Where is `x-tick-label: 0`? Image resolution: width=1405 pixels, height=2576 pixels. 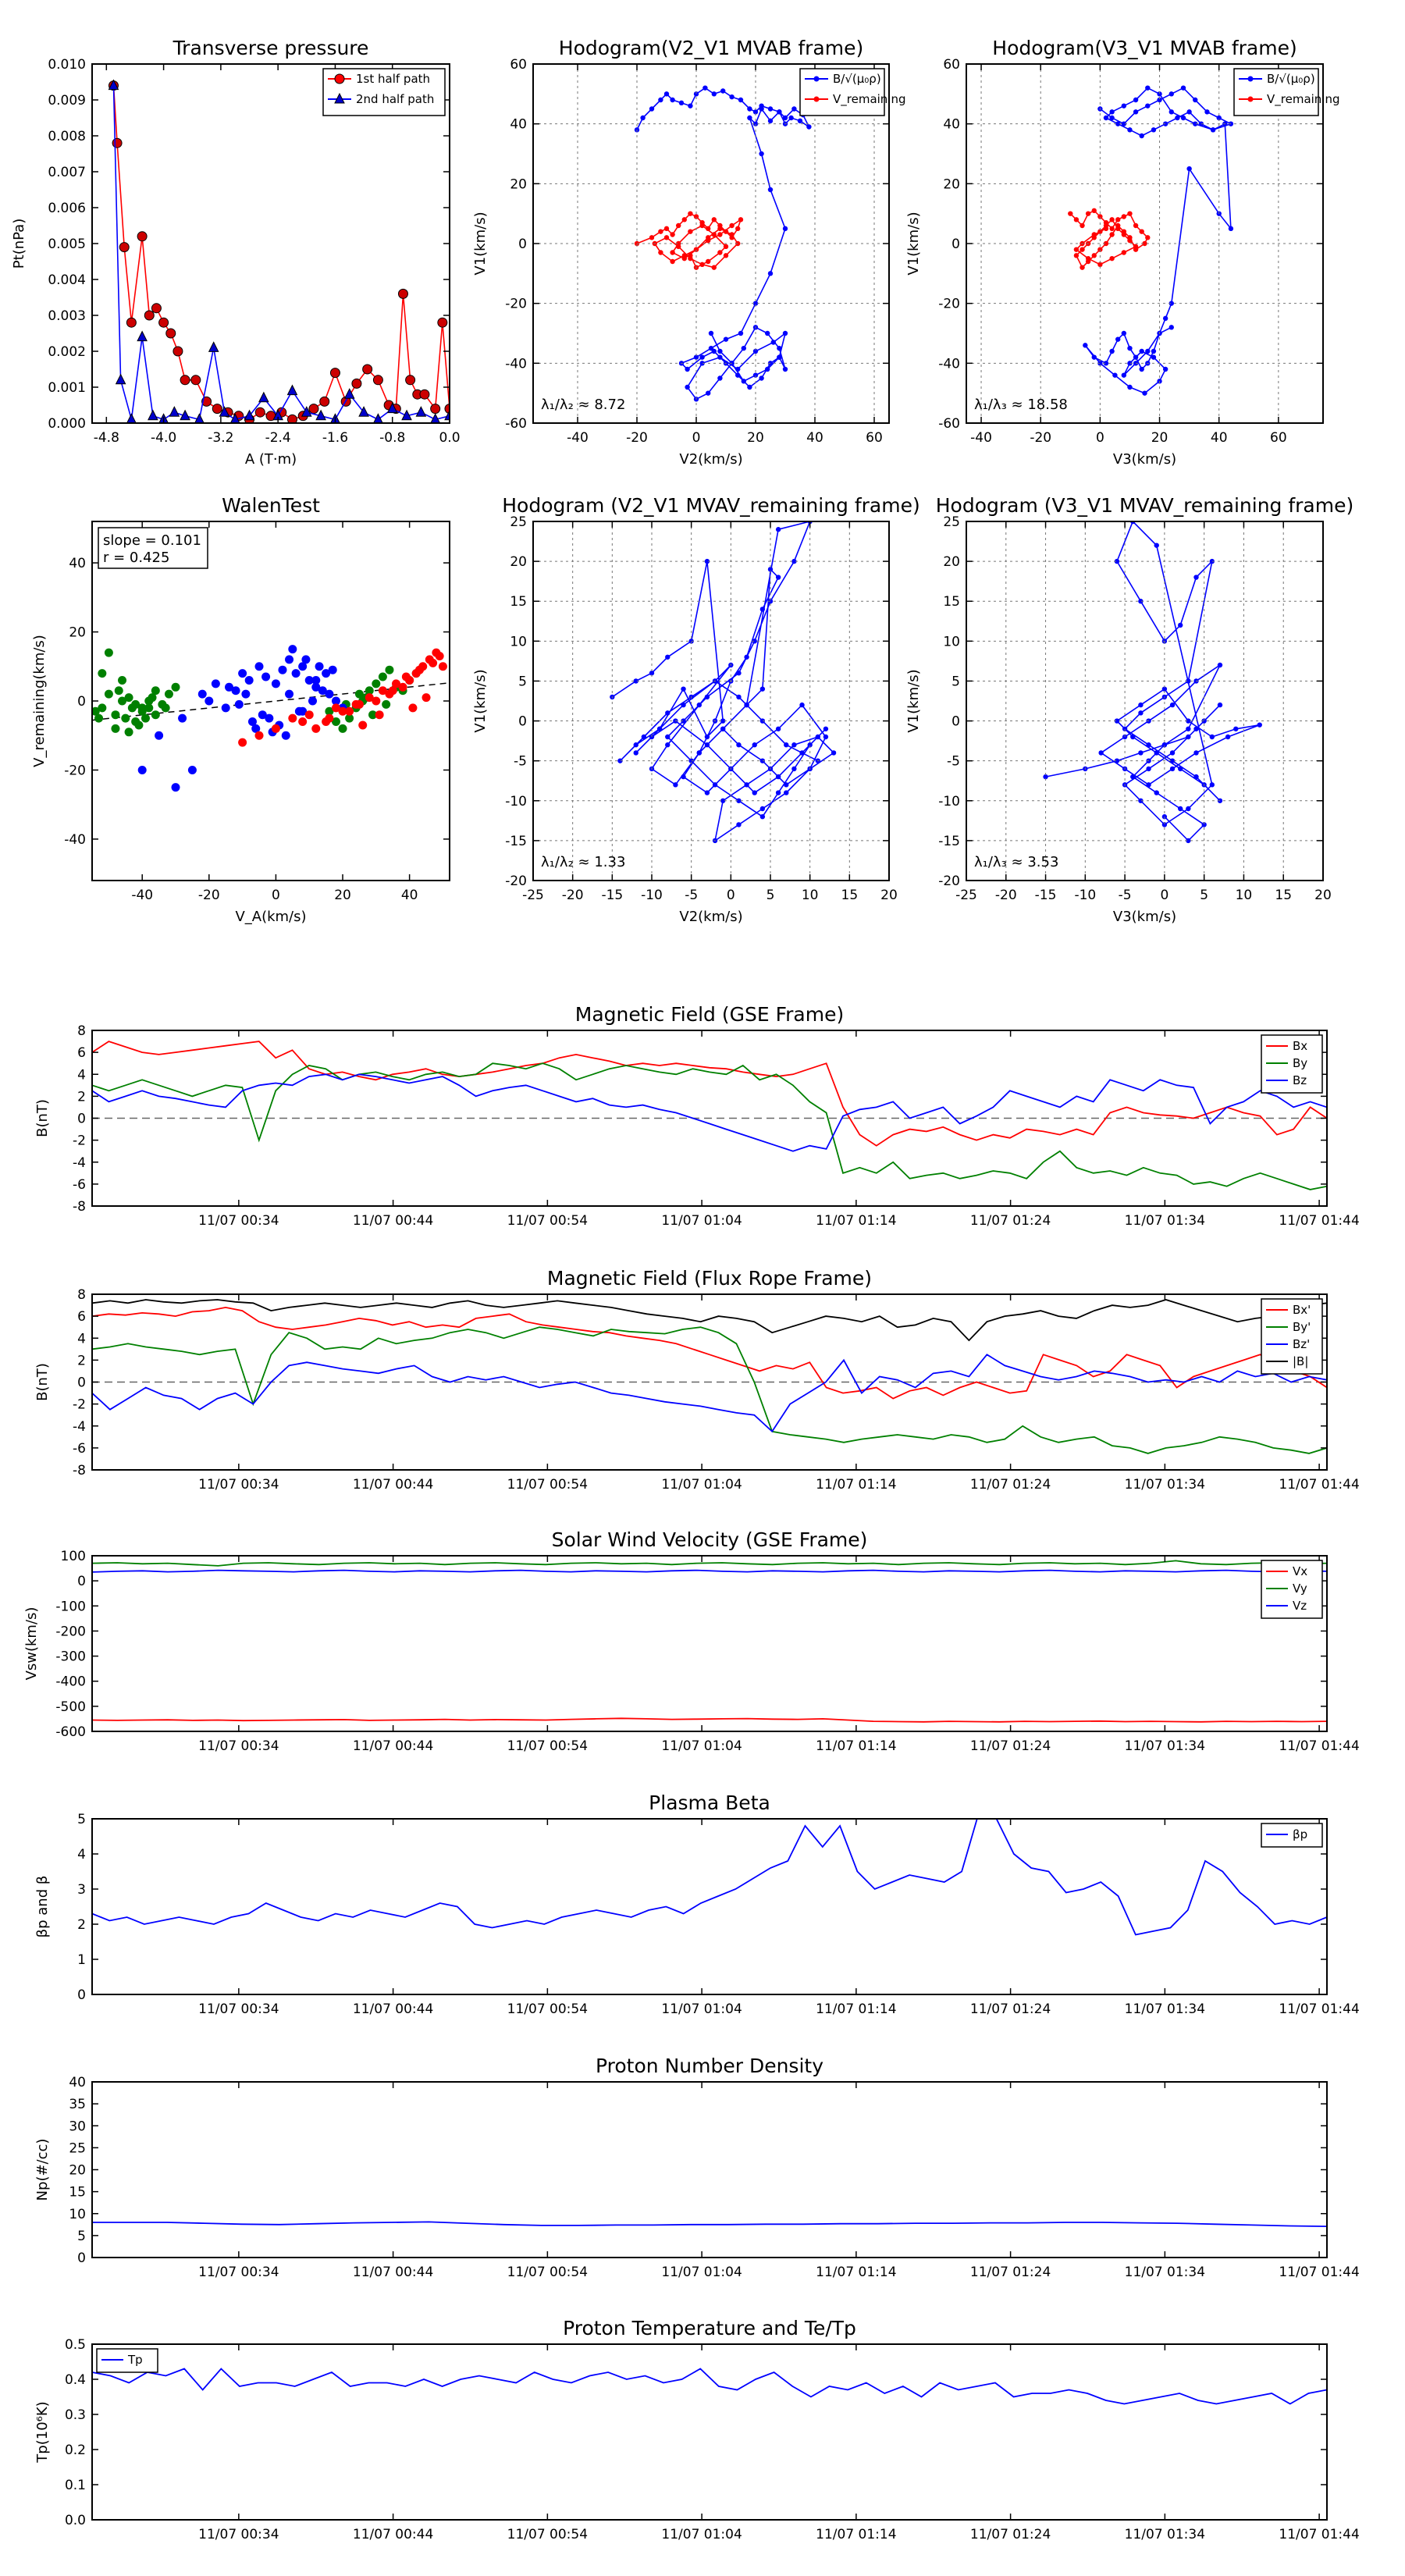
x-tick-label: 0 is located at coordinates (276, 895).